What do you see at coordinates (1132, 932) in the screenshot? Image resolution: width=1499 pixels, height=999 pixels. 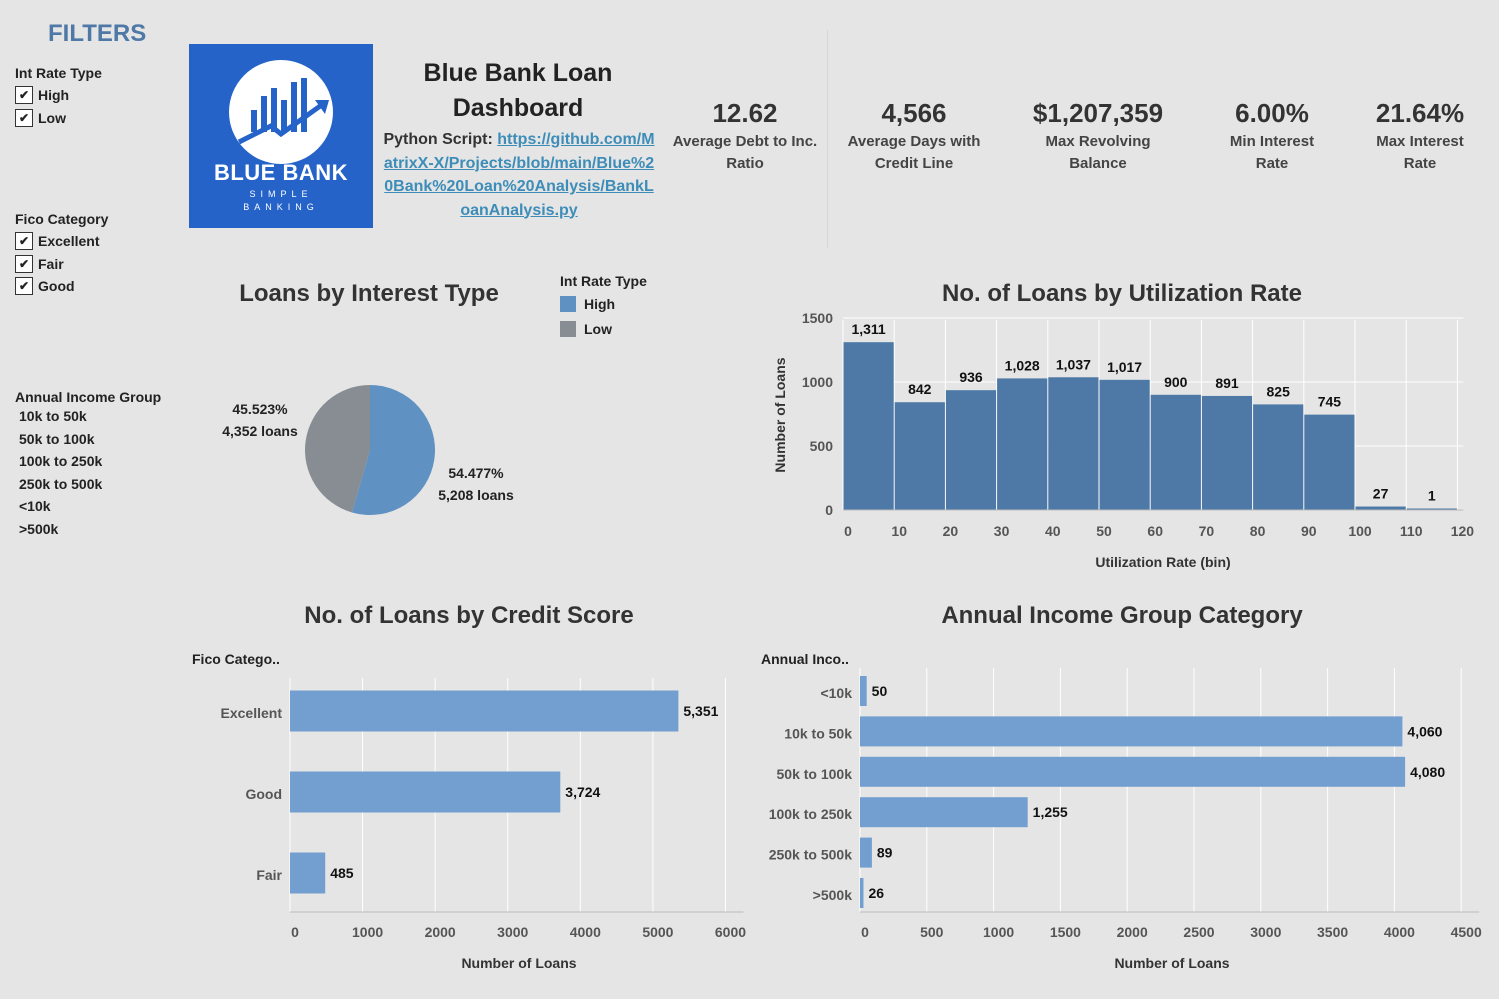 I see `x-tick-label: 2000` at bounding box center [1132, 932].